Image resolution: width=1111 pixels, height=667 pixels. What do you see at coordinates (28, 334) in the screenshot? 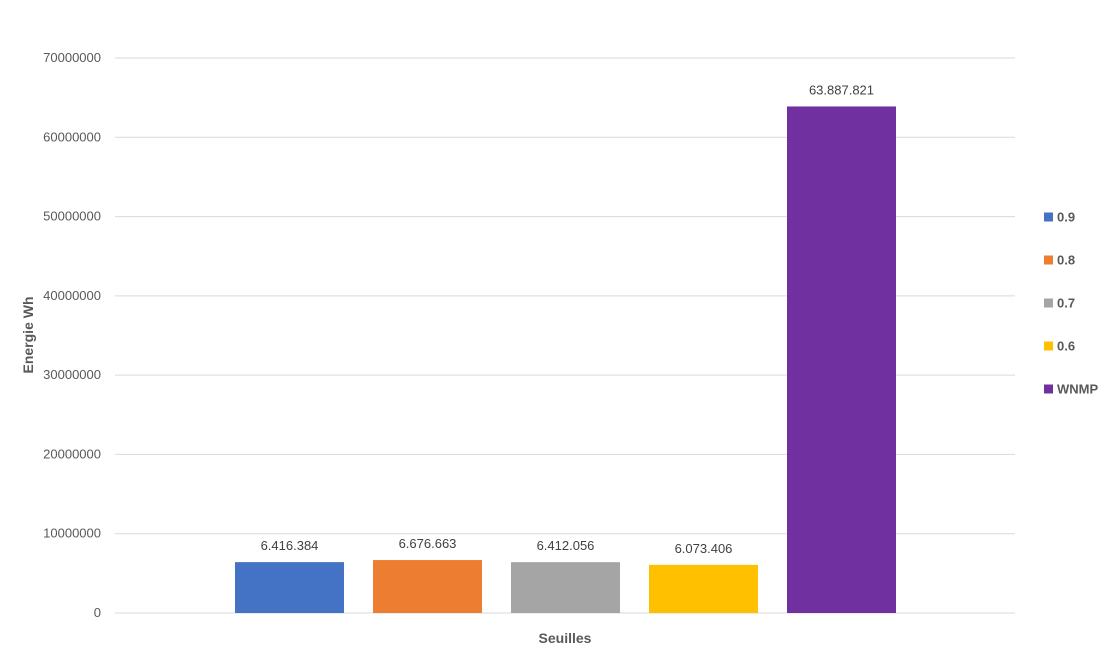
I see `y-axis-title: Energie Wh` at bounding box center [28, 334].